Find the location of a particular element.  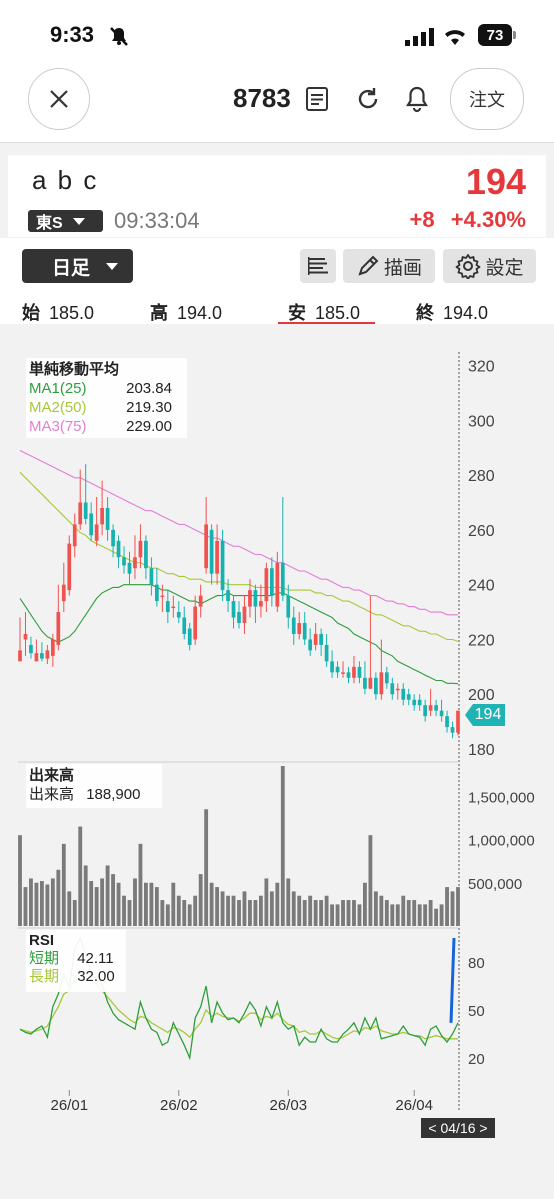

rsi-short-name: 短期 is located at coordinates (44, 958).